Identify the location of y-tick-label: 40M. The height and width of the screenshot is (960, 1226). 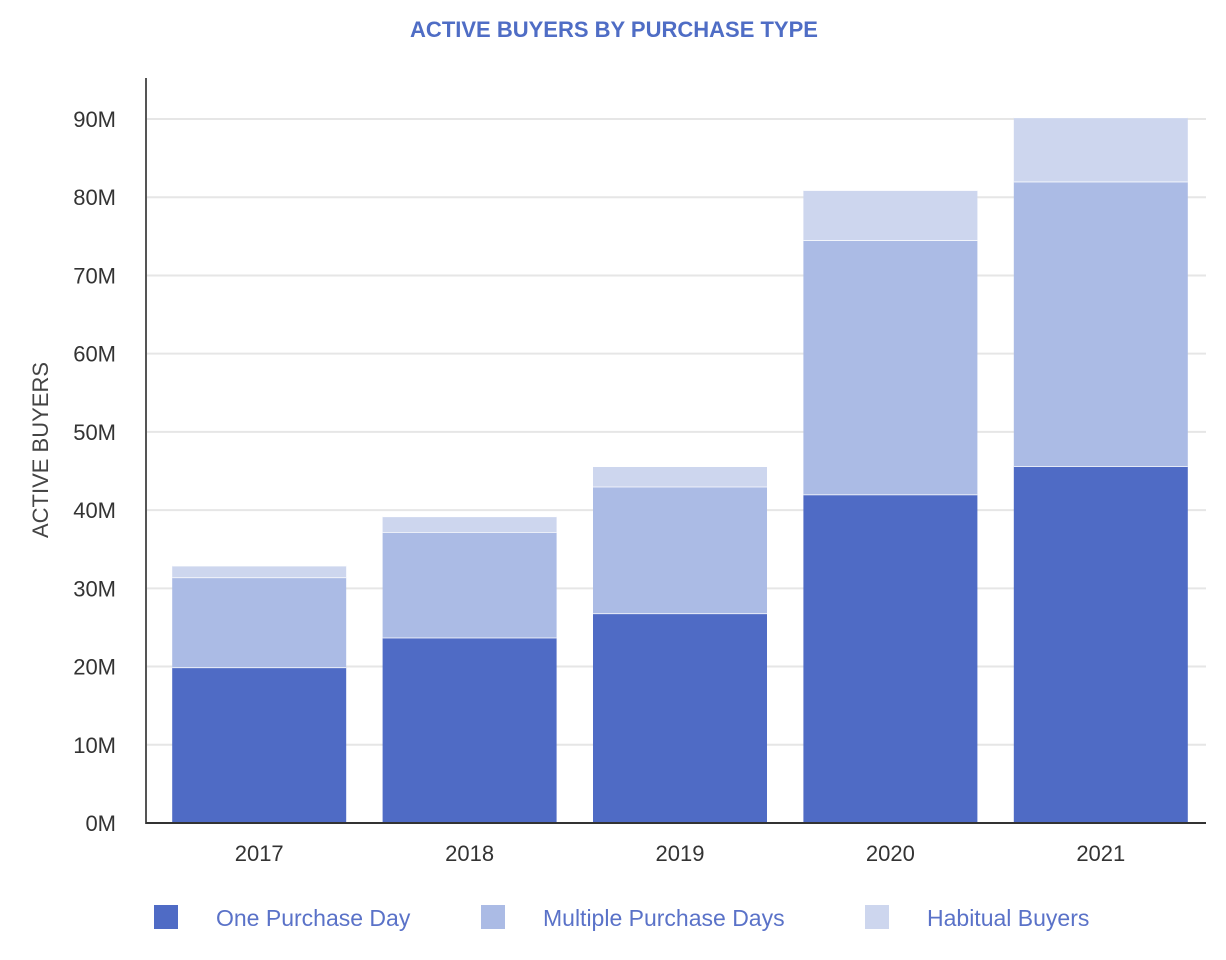
(94, 510).